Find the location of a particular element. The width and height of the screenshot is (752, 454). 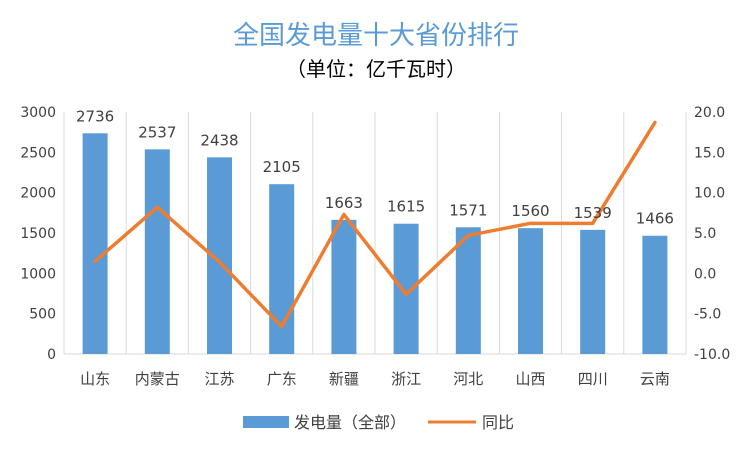

x-tick-label: 河北 is located at coordinates (468, 379).